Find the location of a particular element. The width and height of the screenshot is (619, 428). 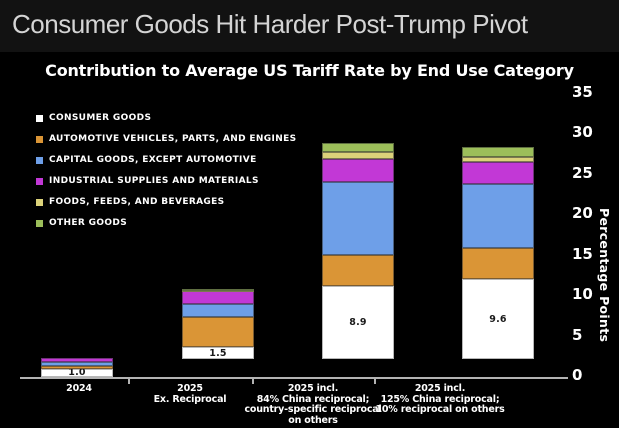

legend-swatch-industrial-supplies-and-materials-icon is located at coordinates (39, 181).